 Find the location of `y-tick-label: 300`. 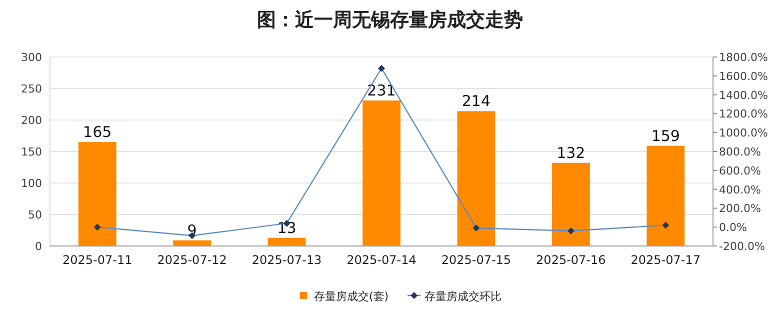

y-tick-label: 300 is located at coordinates (31, 57).